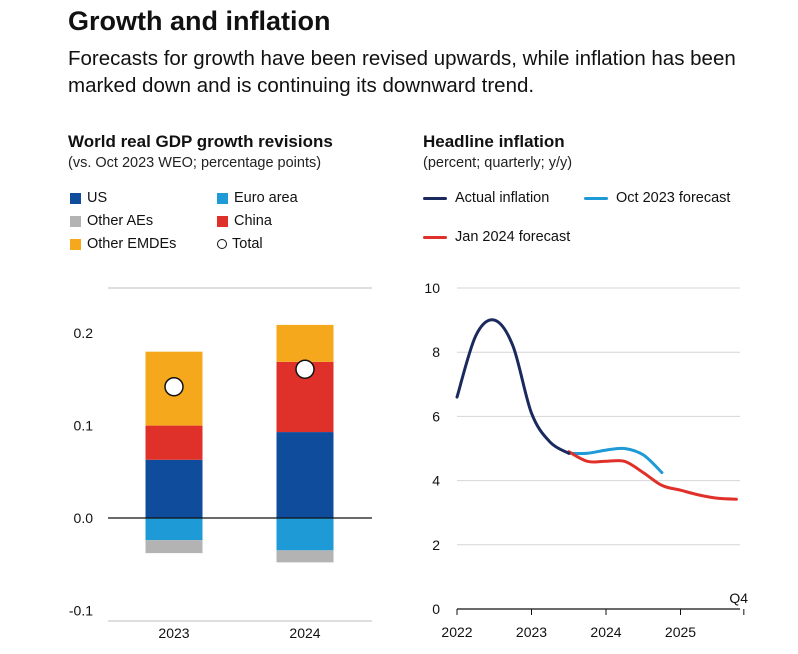  What do you see at coordinates (174, 387) in the screenshot?
I see `total-marker-2023` at bounding box center [174, 387].